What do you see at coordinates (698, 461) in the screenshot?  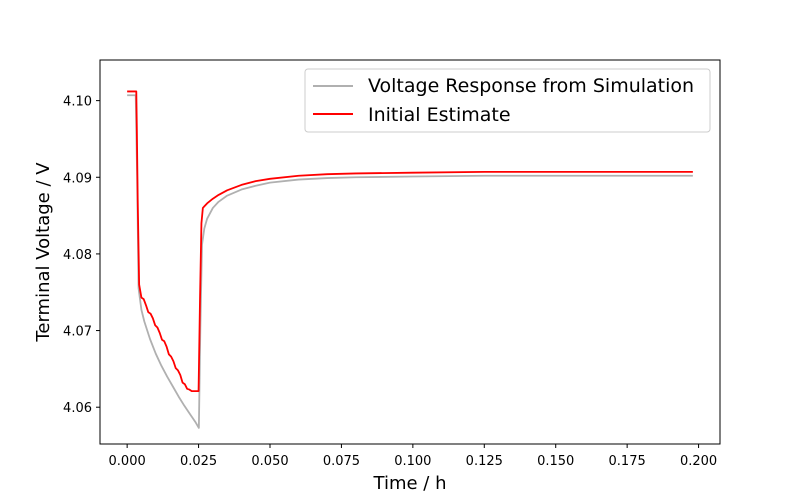 I see `x-tick-label: 0.200` at bounding box center [698, 461].